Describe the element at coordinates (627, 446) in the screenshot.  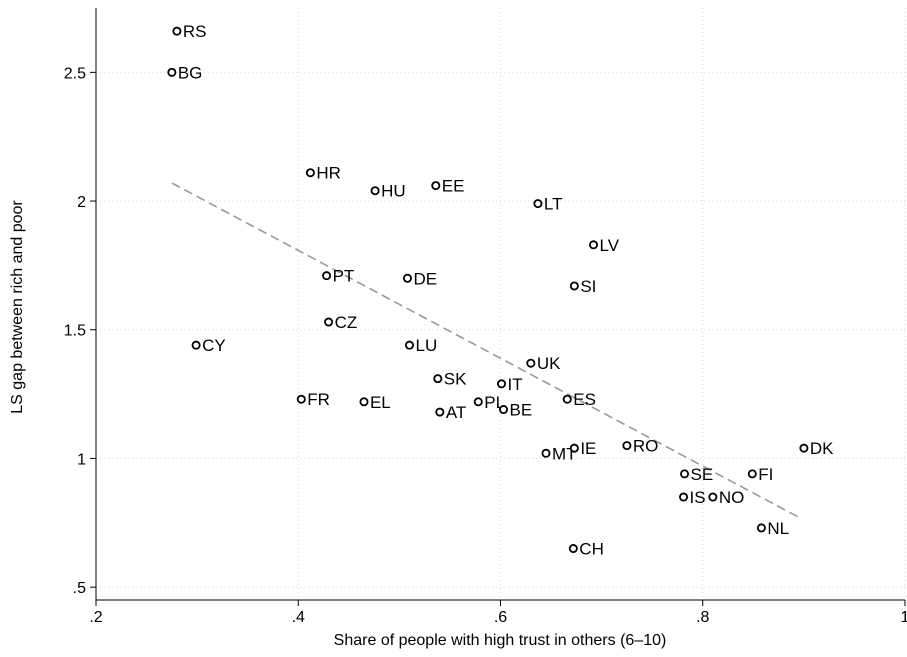
I see `point-ro` at that location.